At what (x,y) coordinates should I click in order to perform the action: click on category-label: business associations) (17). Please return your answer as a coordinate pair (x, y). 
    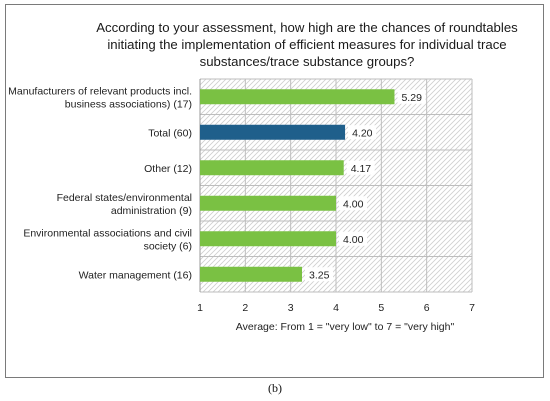
    Looking at the image, I should click on (128, 104).